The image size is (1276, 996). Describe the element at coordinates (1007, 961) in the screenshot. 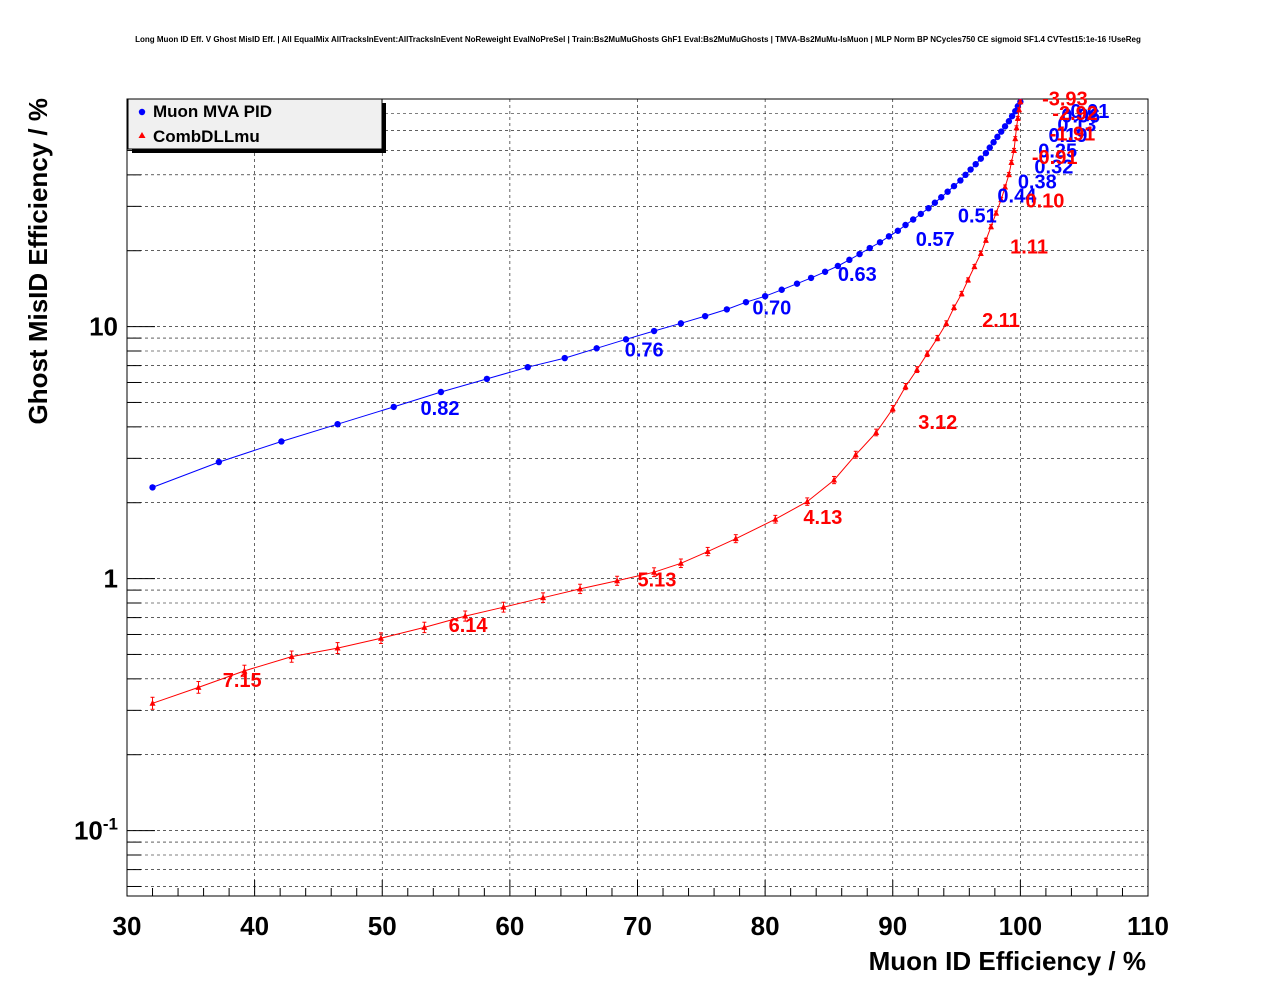

I see `x-axis-title: Muon ID Efficiency / %` at that location.